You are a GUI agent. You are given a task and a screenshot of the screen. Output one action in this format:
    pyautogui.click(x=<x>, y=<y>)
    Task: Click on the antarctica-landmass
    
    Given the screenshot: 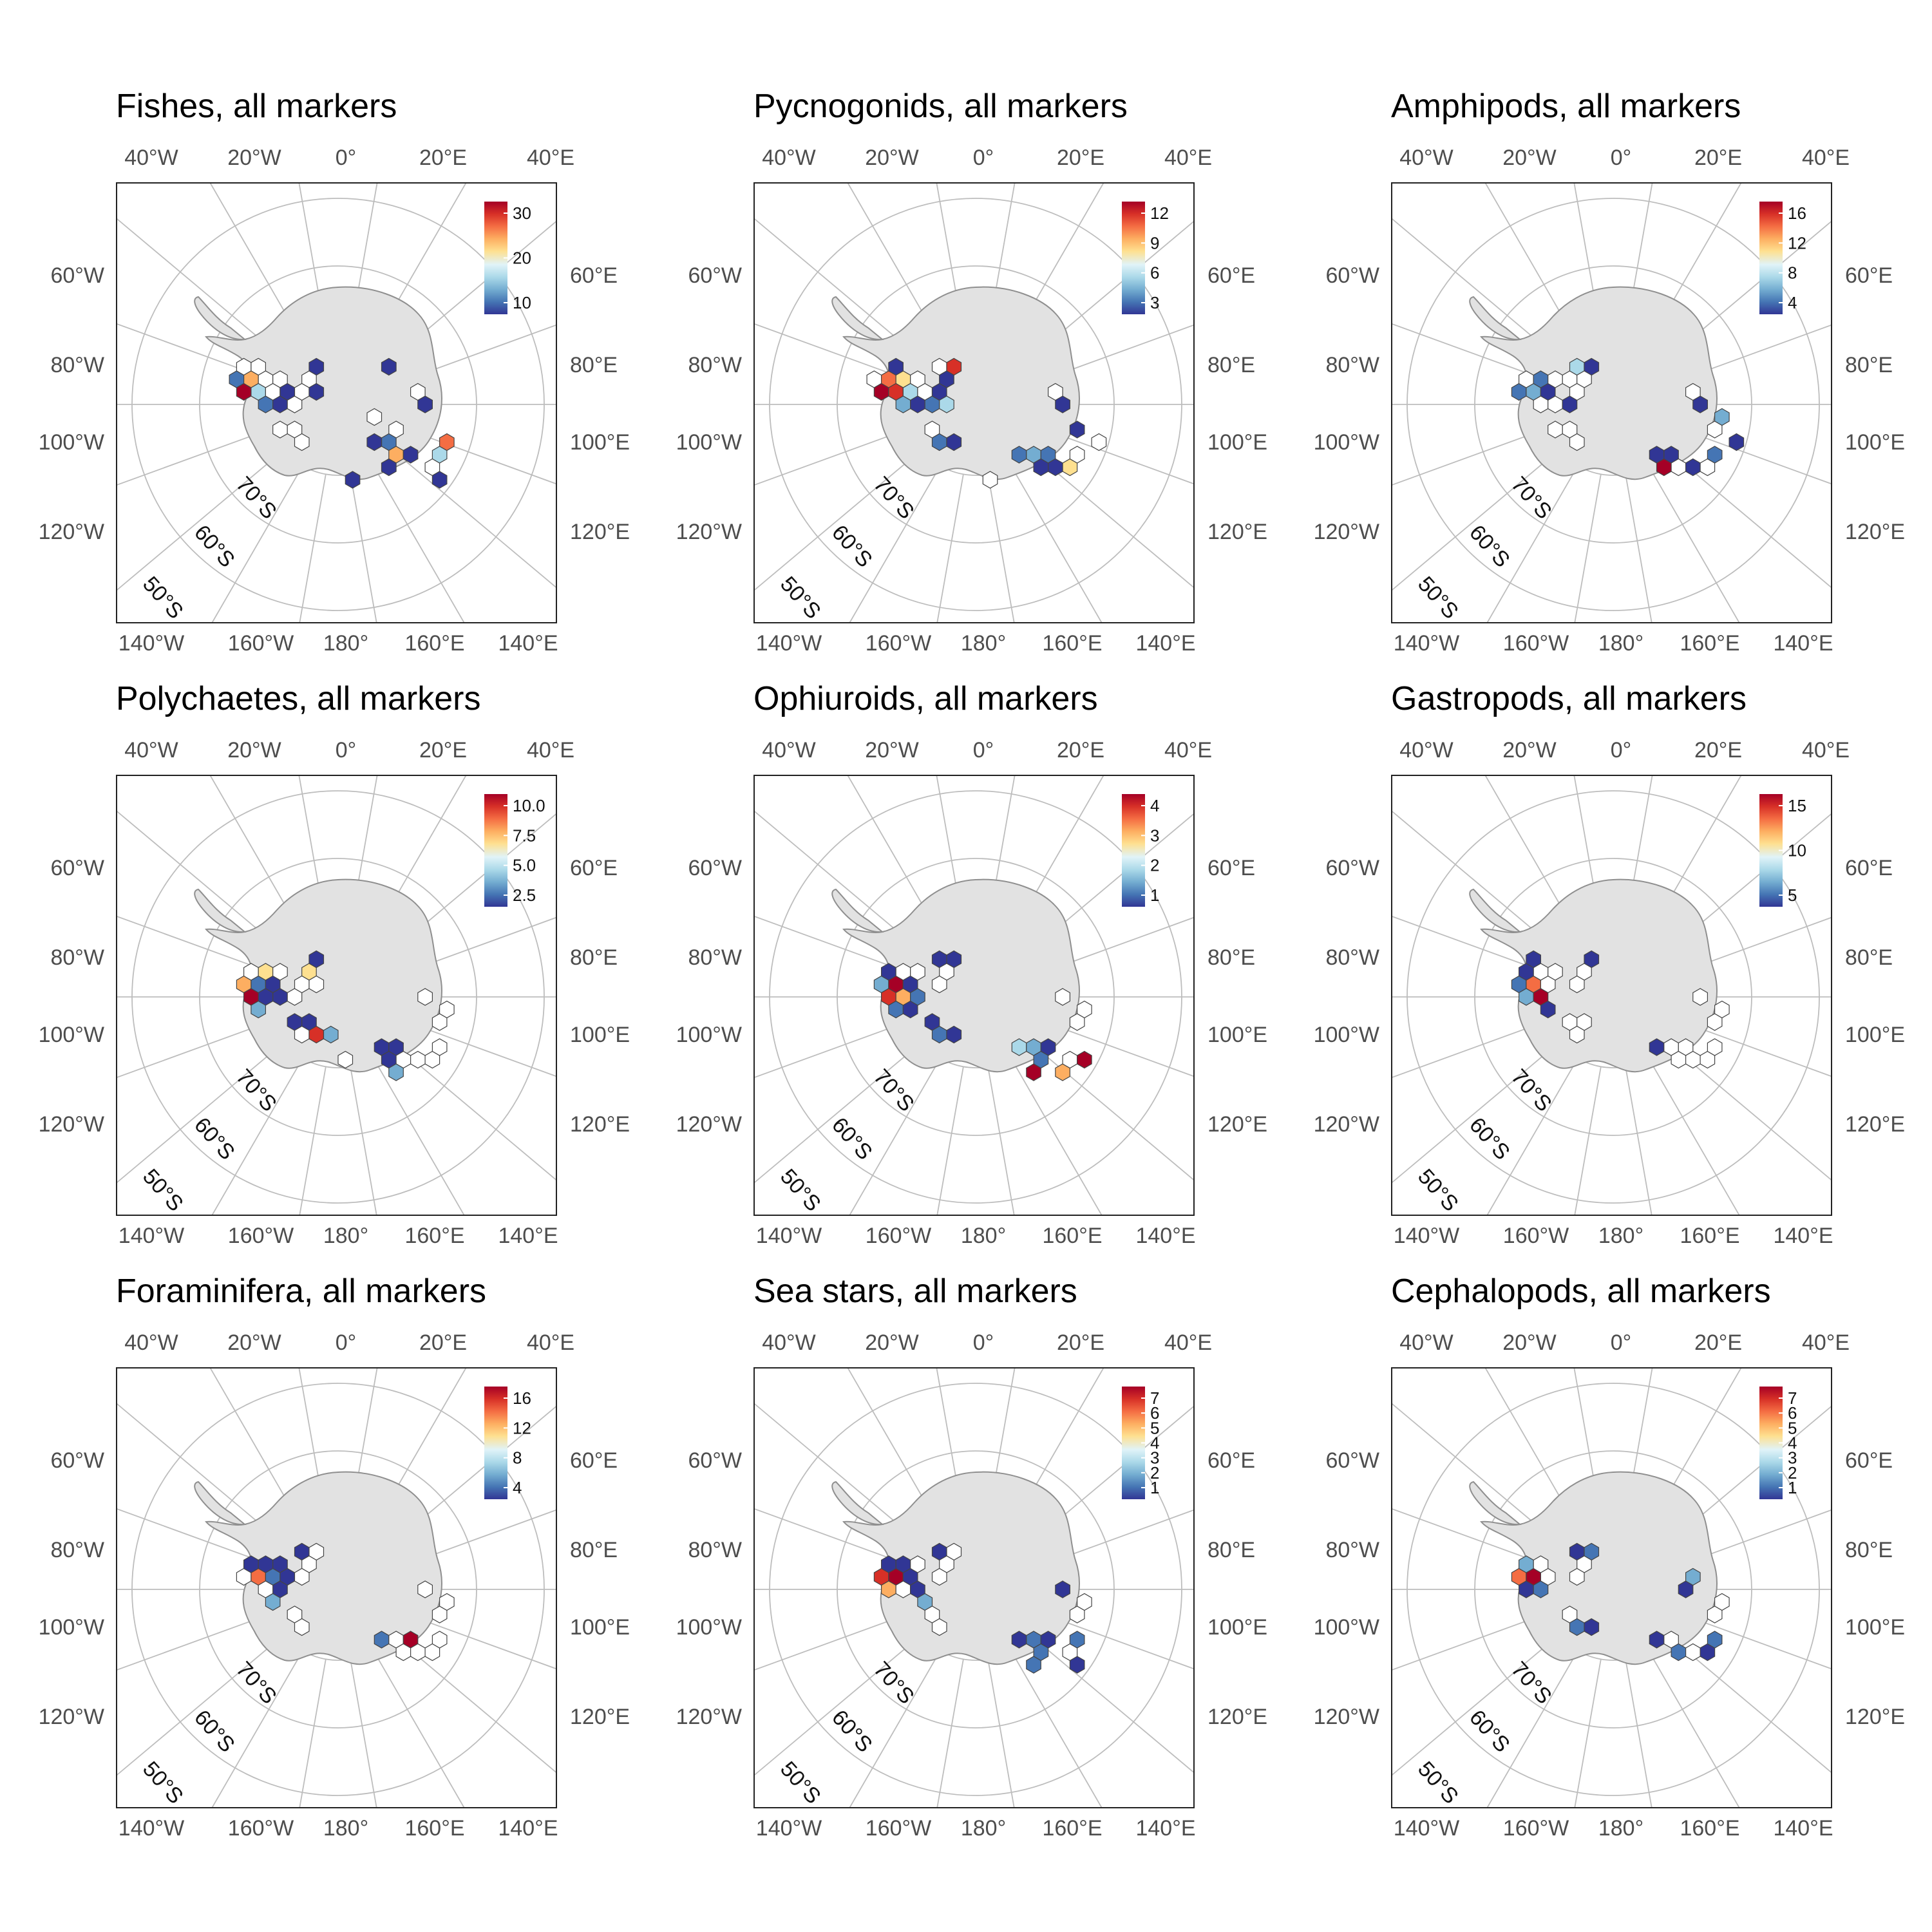 What is the action you would take?
    pyautogui.click(x=1599, y=975)
    